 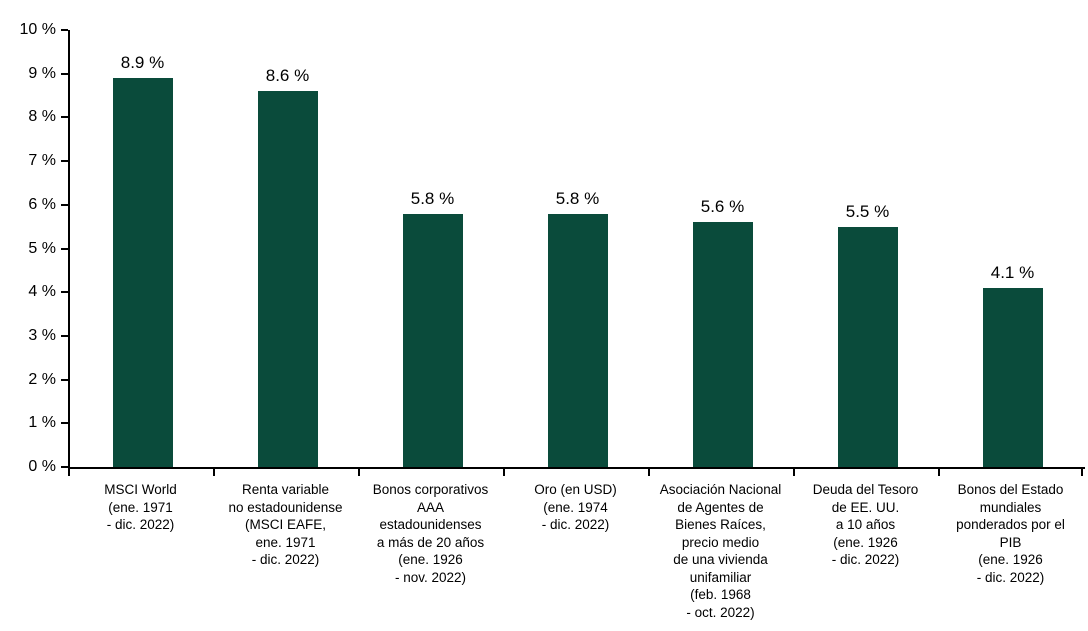 I want to click on y-axis-tick-label: 9 %, so click(x=42, y=73).